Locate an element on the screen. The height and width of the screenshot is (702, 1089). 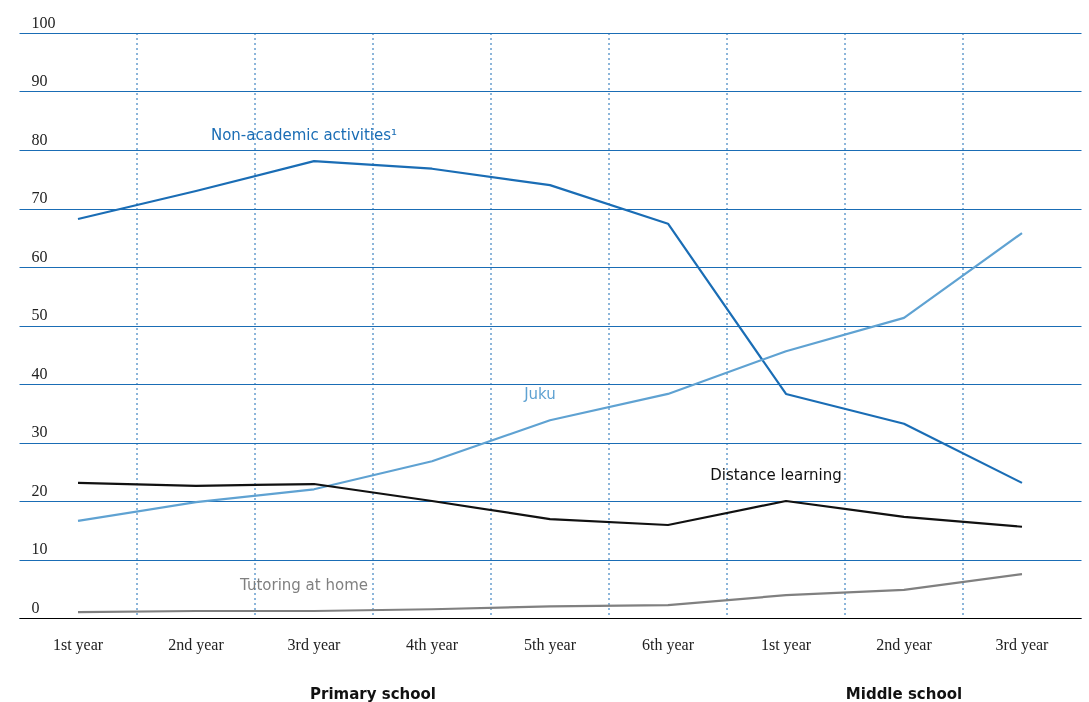
y-tick-label: 0 is located at coordinates (35, 607).